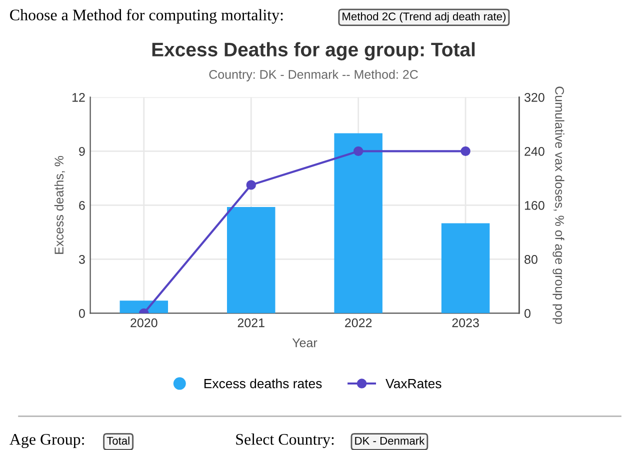 The width and height of the screenshot is (627, 450). What do you see at coordinates (390, 440) in the screenshot?
I see `text: DK - Denmark` at bounding box center [390, 440].